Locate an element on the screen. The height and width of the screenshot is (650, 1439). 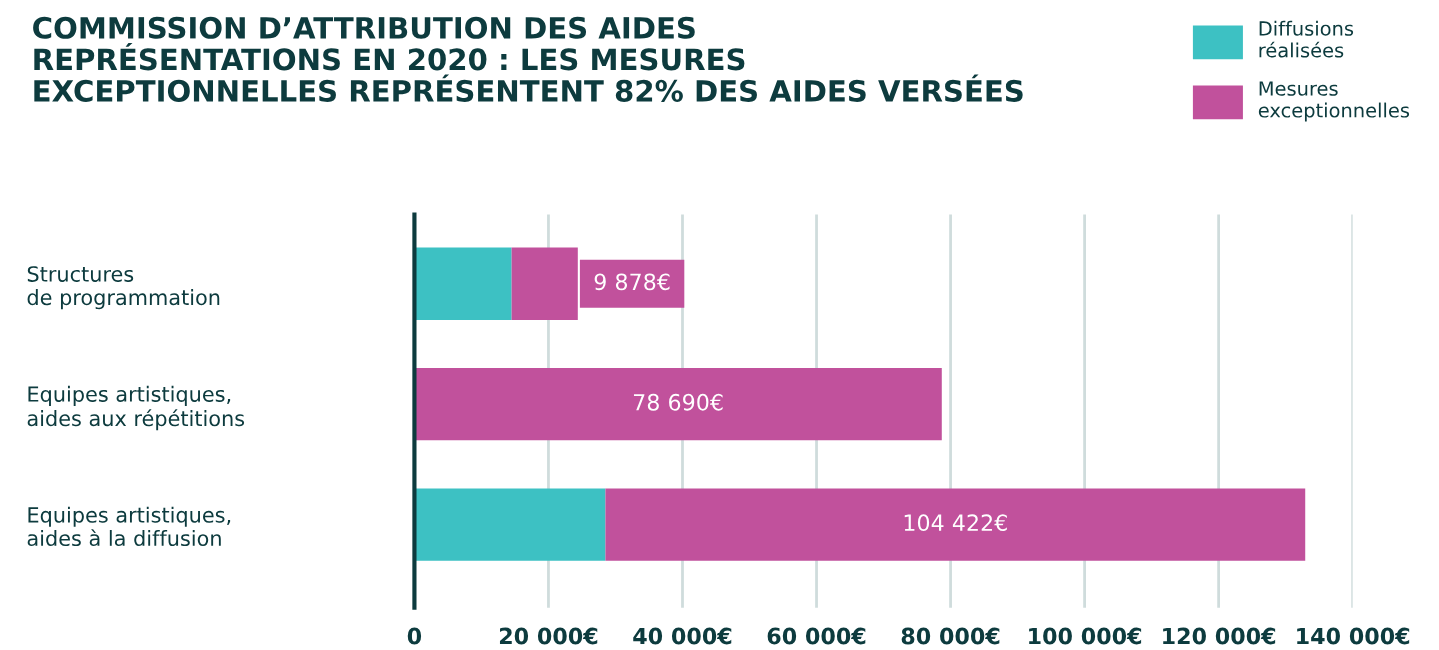
y-tick-label: Structures de programmation is located at coordinates (123, 288).